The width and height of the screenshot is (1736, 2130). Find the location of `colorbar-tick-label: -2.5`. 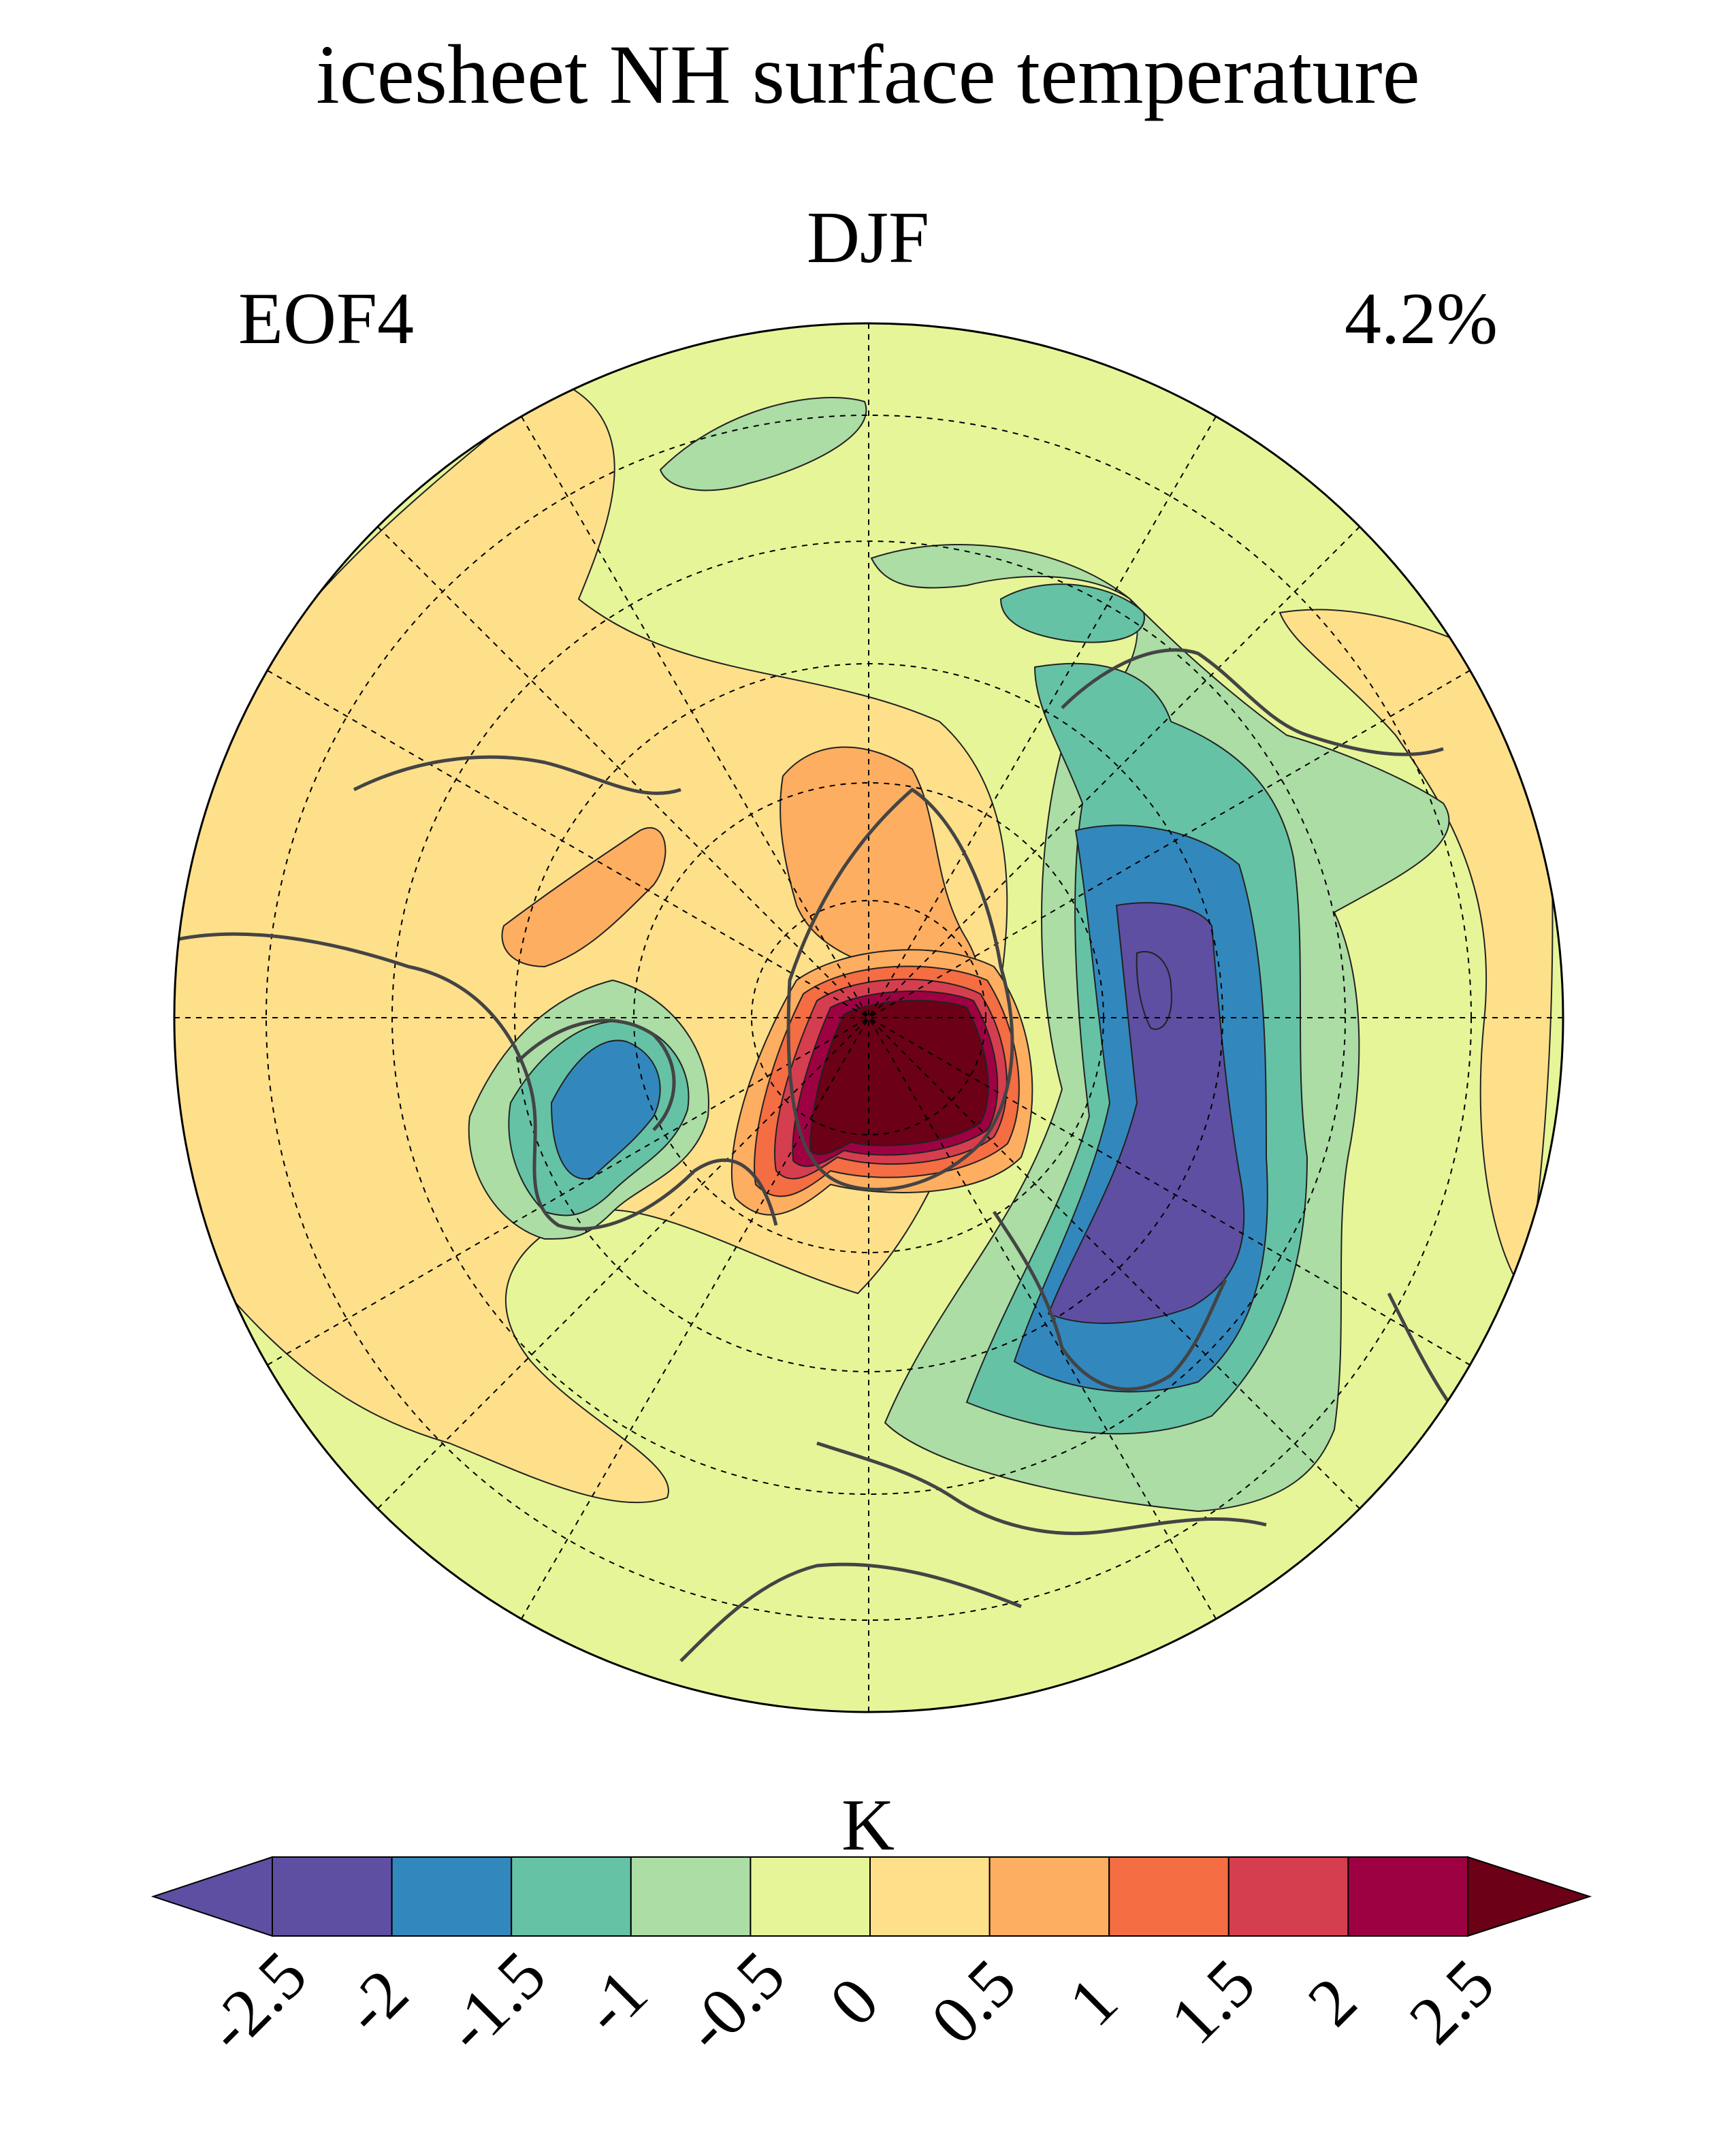

colorbar-tick-label: -2.5 is located at coordinates (256, 2001).